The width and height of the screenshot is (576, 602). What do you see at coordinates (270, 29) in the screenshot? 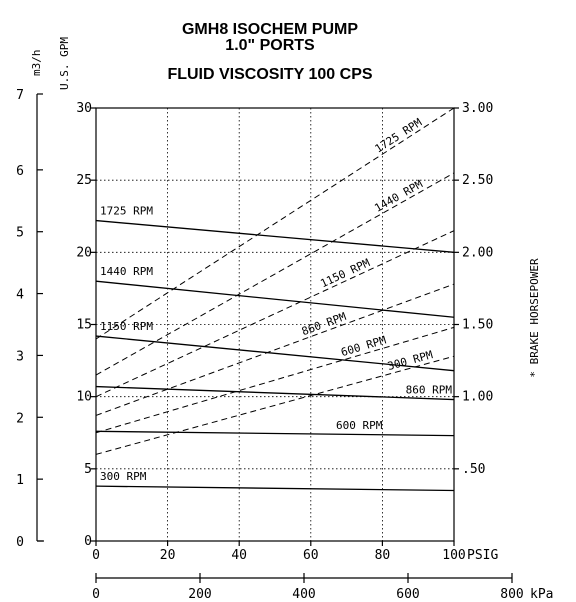
I see `chart-title-line-1: GMH8 ISOCHEM PUMP` at bounding box center [270, 29].